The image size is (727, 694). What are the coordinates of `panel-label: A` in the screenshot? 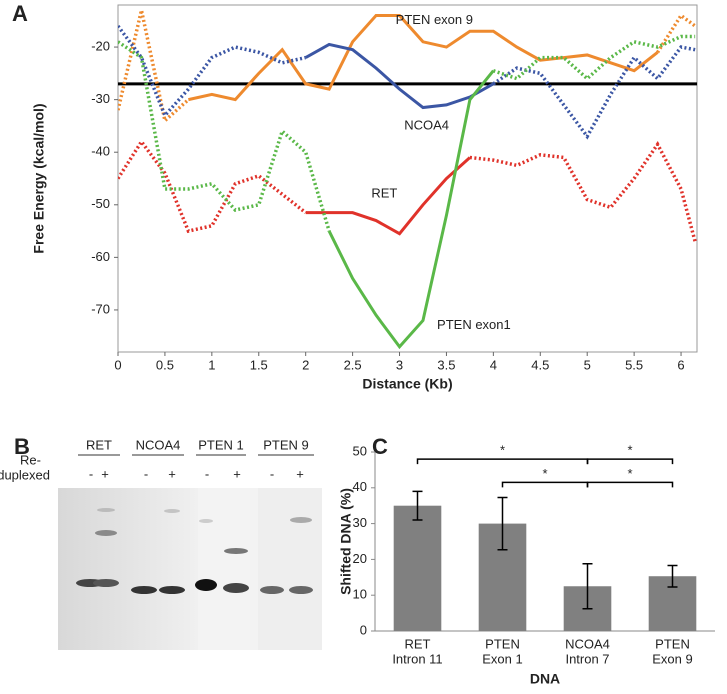 It's located at (20, 13).